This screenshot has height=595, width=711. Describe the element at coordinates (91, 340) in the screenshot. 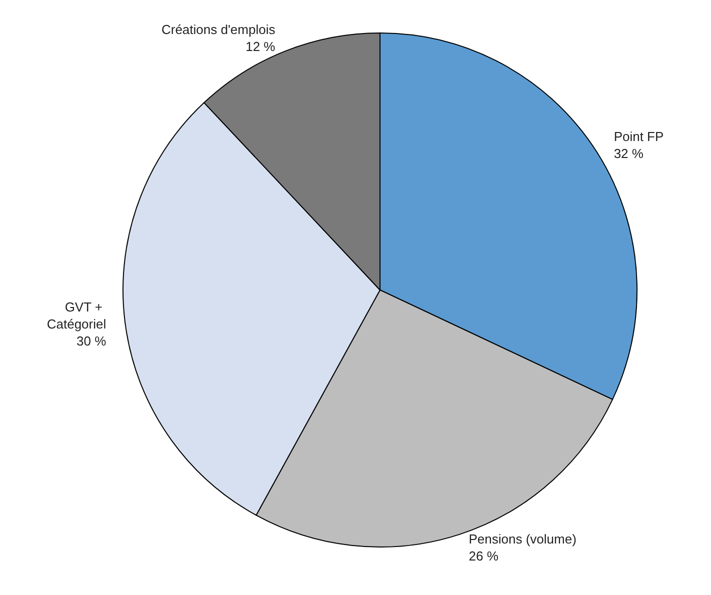

I see `data-label: 30 %` at that location.